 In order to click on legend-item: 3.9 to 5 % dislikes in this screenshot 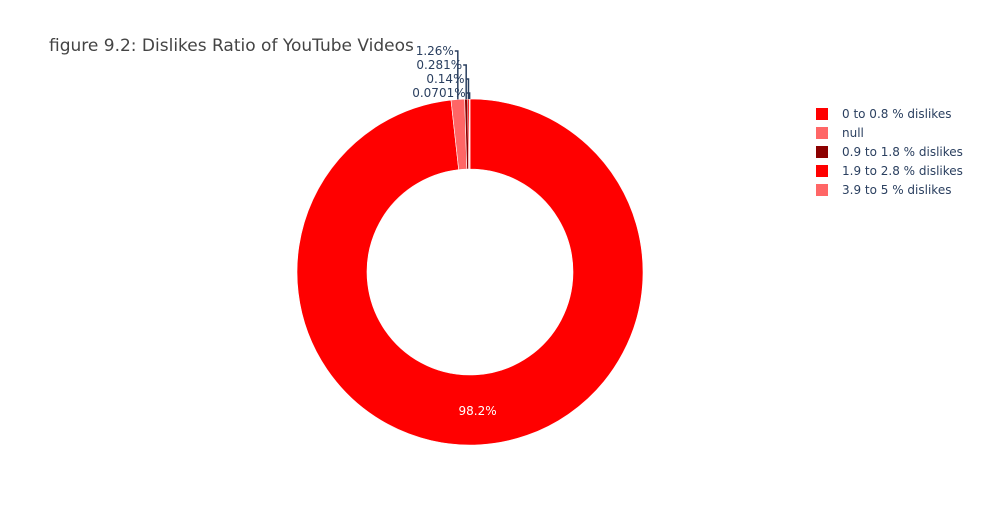, I will do `click(883, 190)`.